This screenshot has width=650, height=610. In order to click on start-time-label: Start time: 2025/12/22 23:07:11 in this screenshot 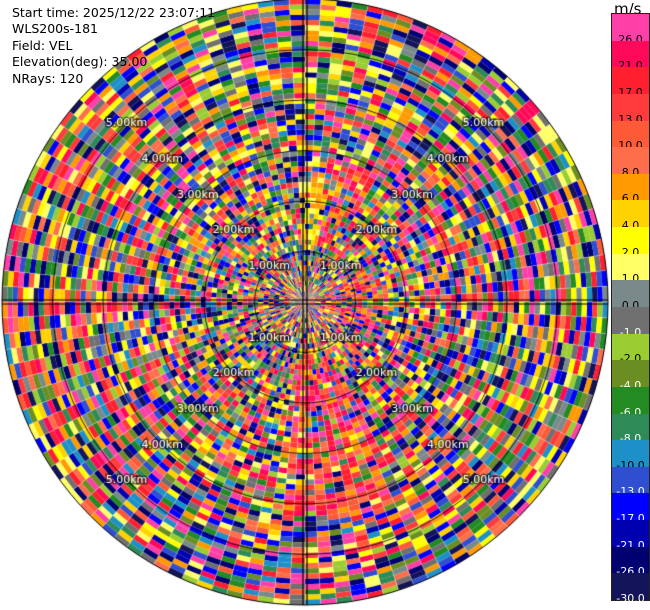, I will do `click(114, 12)`.